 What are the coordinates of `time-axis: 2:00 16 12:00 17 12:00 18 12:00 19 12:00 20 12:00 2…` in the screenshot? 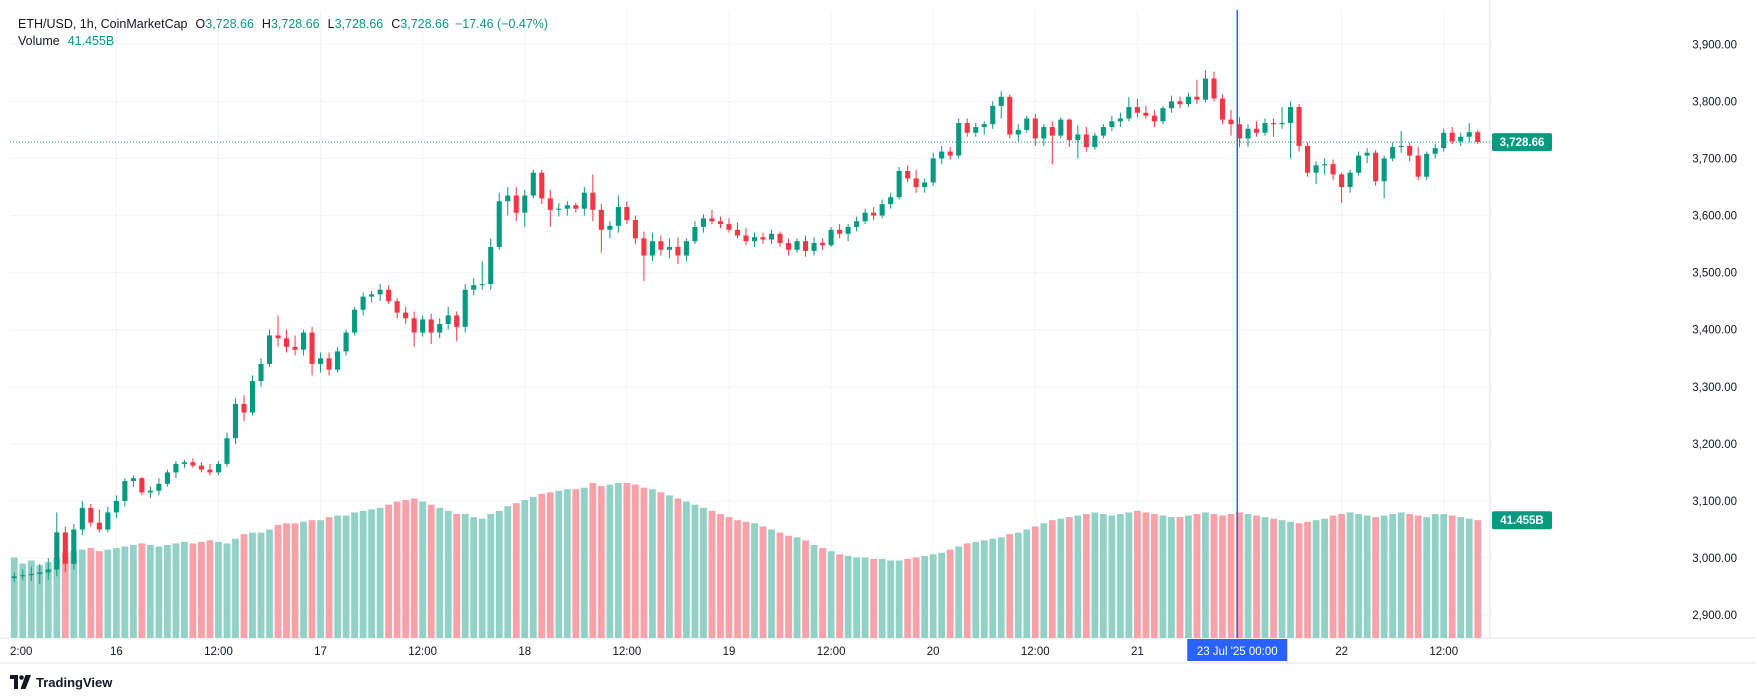 It's located at (734, 650).